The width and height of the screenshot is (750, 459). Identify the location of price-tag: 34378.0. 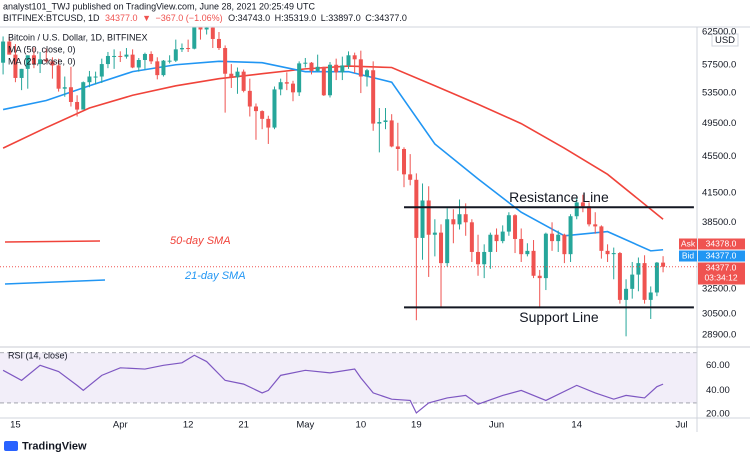
(721, 243).